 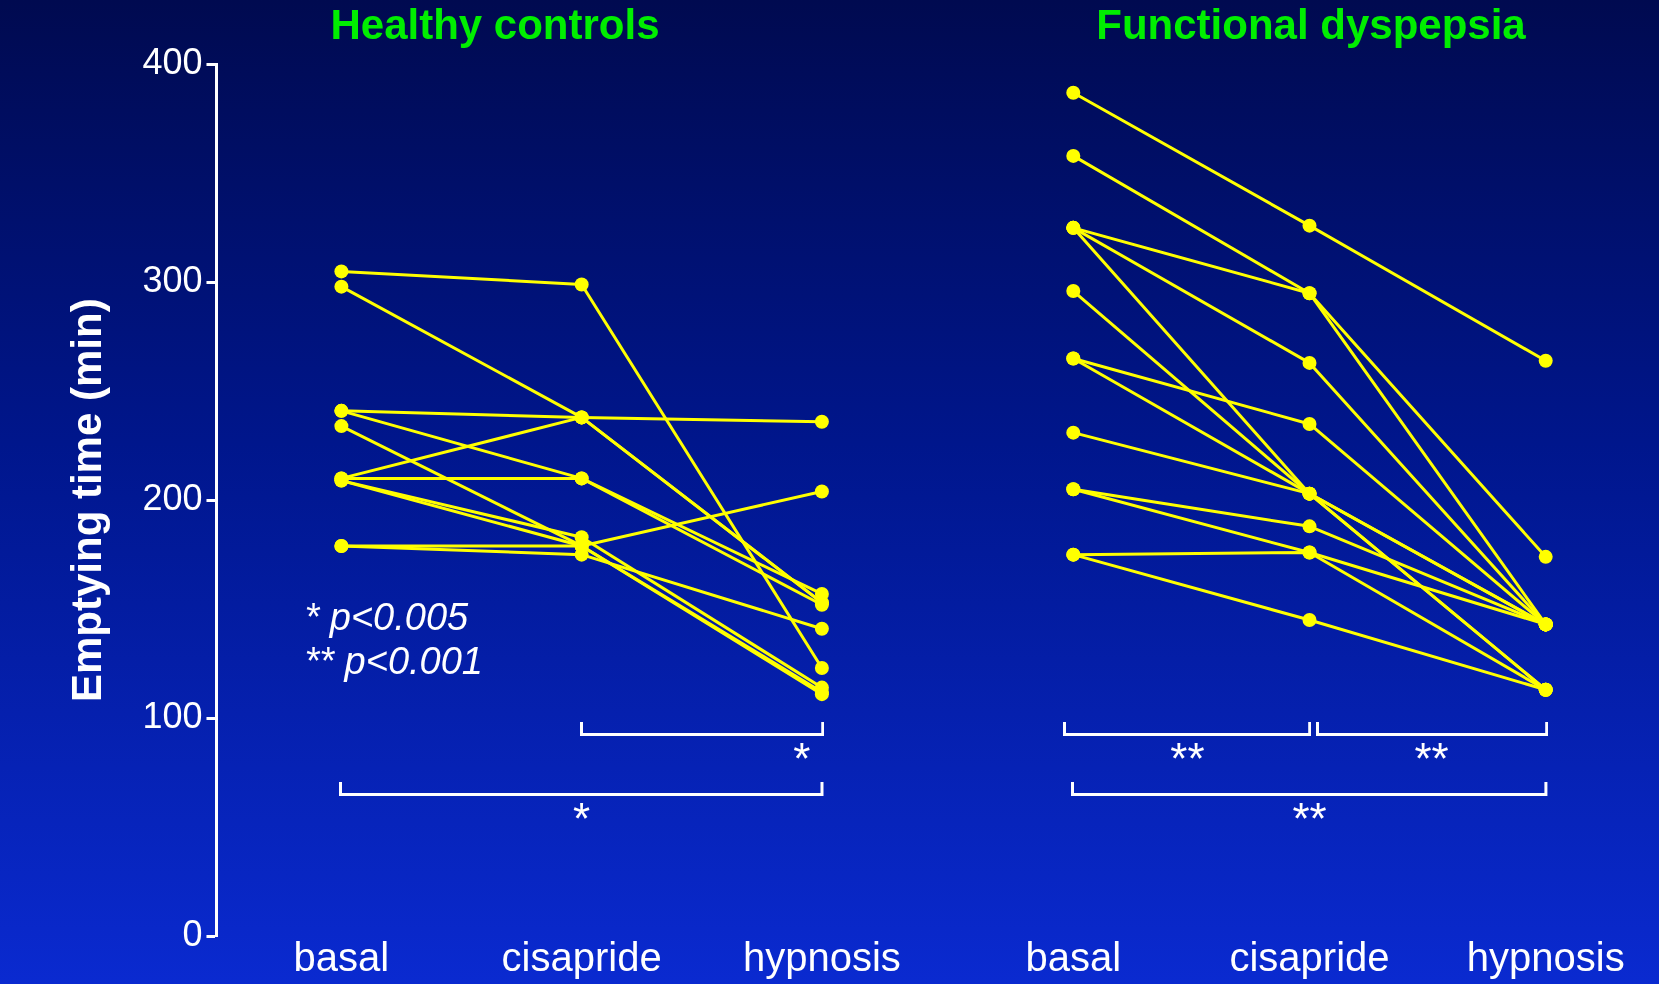 What do you see at coordinates (386, 618) in the screenshot?
I see `annotation: * p<0.005` at bounding box center [386, 618].